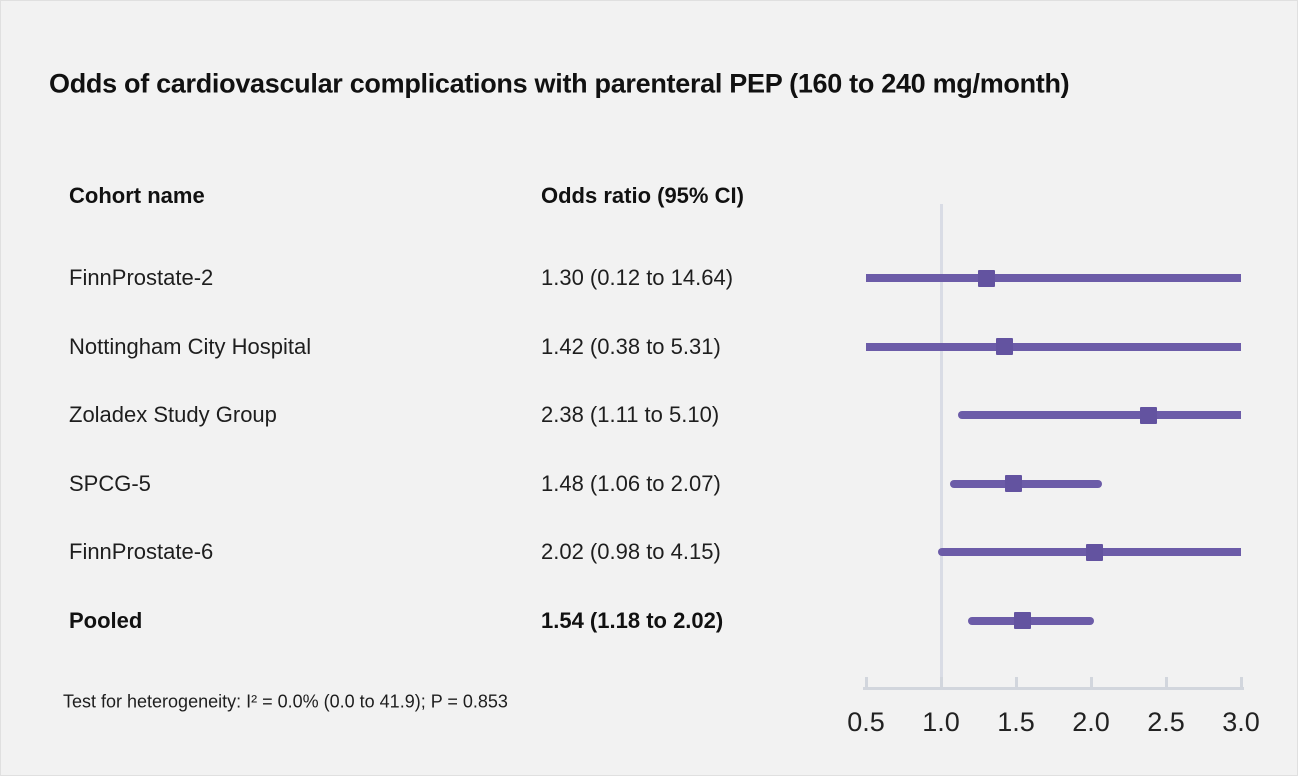 The height and width of the screenshot is (776, 1298). I want to click on column-header-cohort: Cohort name, so click(137, 195).